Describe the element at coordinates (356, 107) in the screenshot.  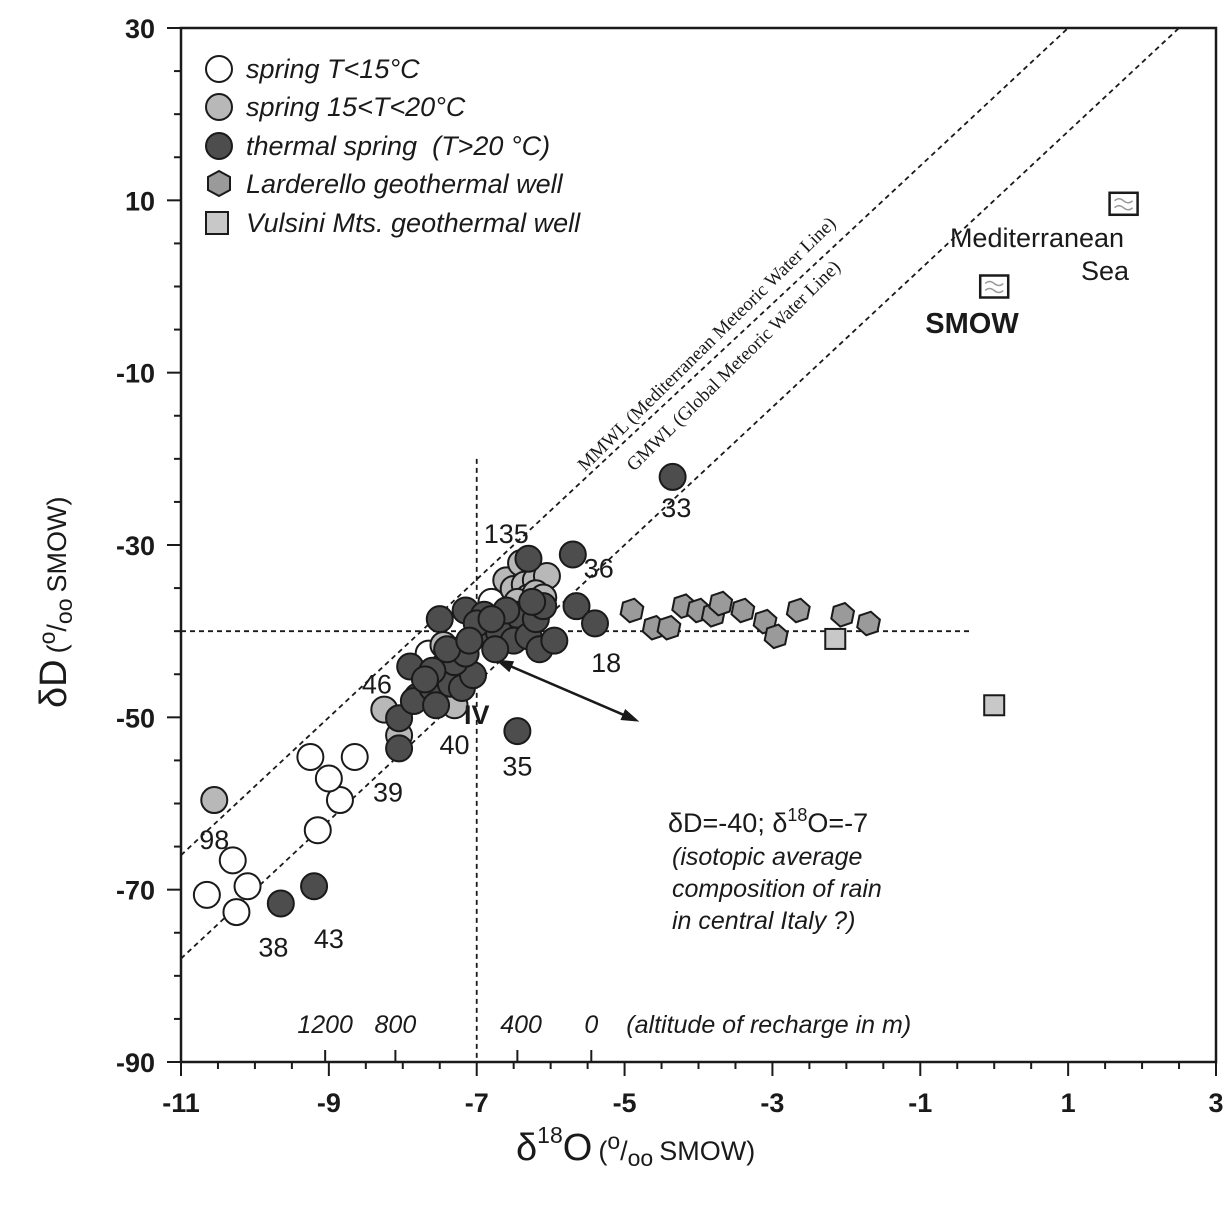
I see `legend-warm-label: spring 15<T<20°C` at that location.